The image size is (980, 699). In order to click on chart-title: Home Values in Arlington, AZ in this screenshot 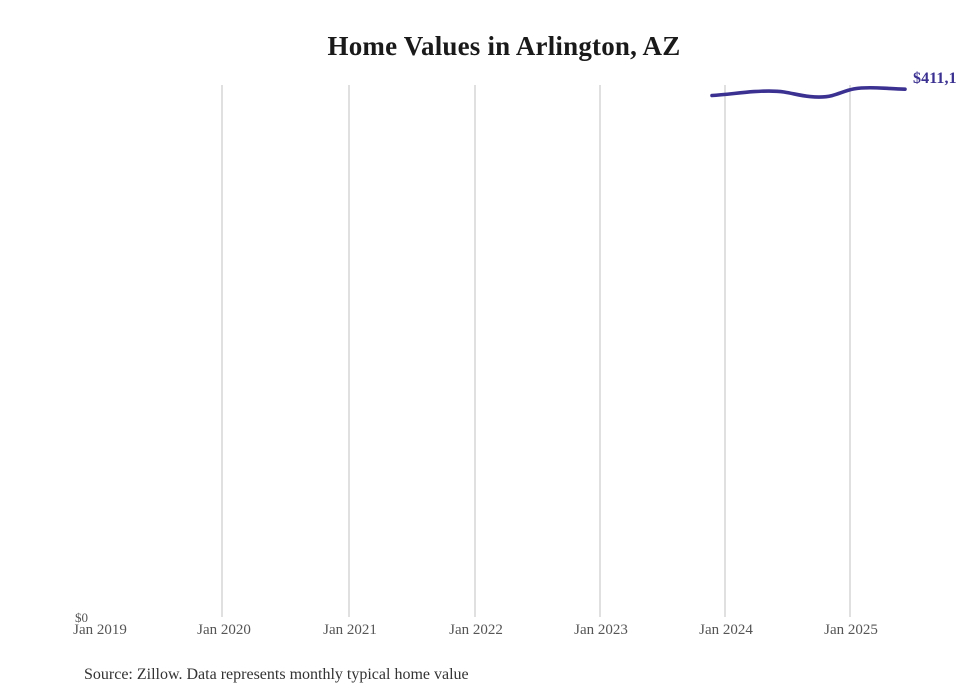, I will do `click(504, 46)`.